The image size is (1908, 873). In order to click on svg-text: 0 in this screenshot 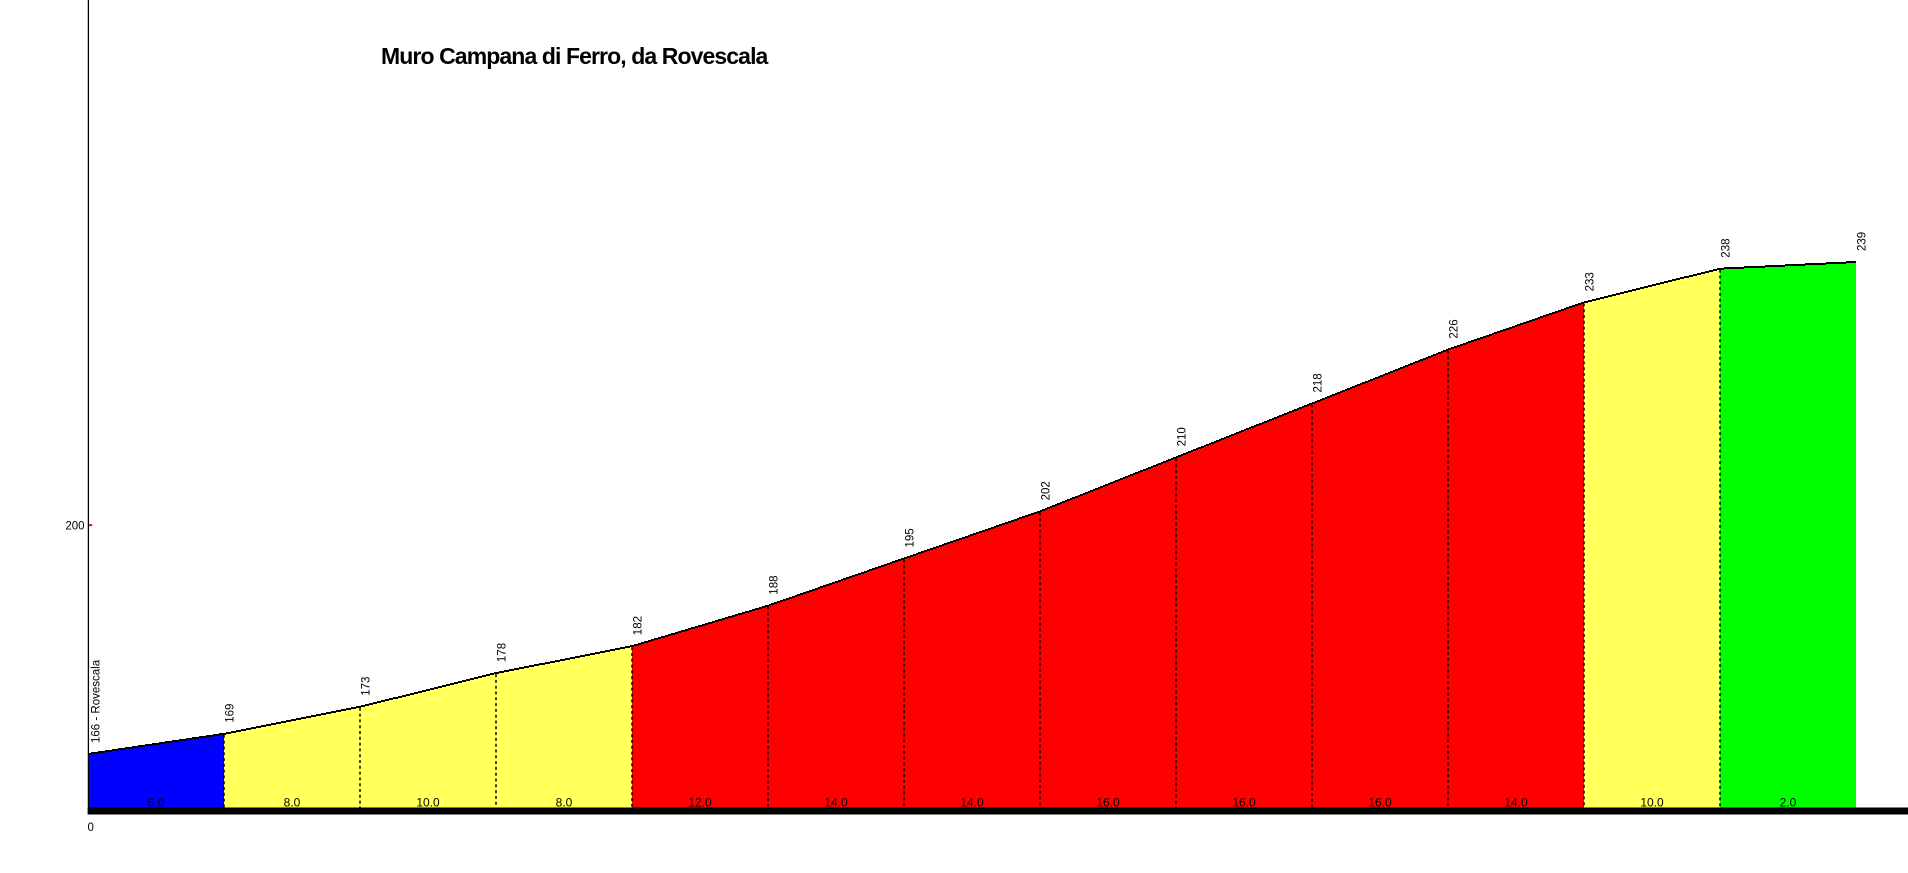, I will do `click(91, 828)`.